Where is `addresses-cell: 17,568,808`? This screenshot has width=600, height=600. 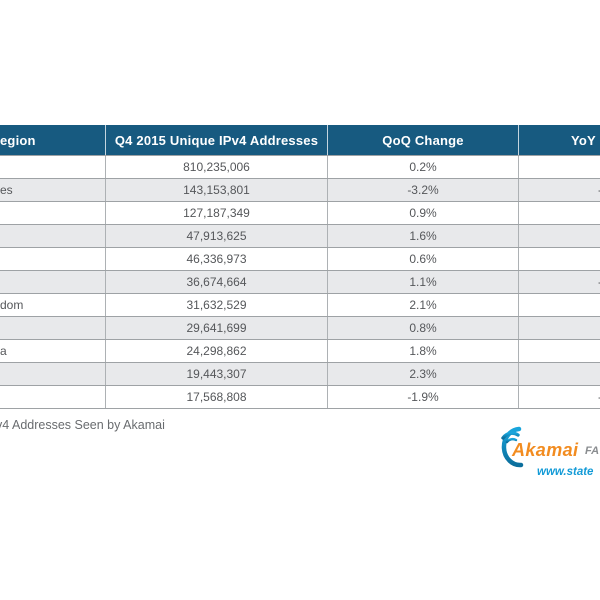 addresses-cell: 17,568,808 is located at coordinates (216, 397).